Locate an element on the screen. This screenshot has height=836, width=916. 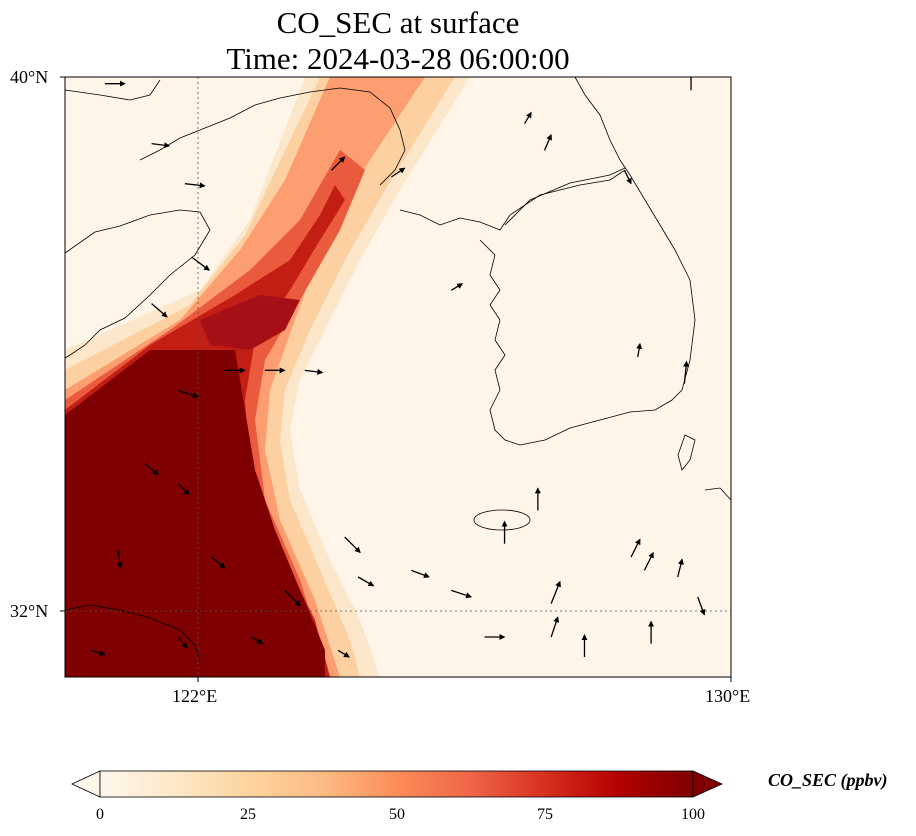
coastline-korea-north-west is located at coordinates (512, 200).